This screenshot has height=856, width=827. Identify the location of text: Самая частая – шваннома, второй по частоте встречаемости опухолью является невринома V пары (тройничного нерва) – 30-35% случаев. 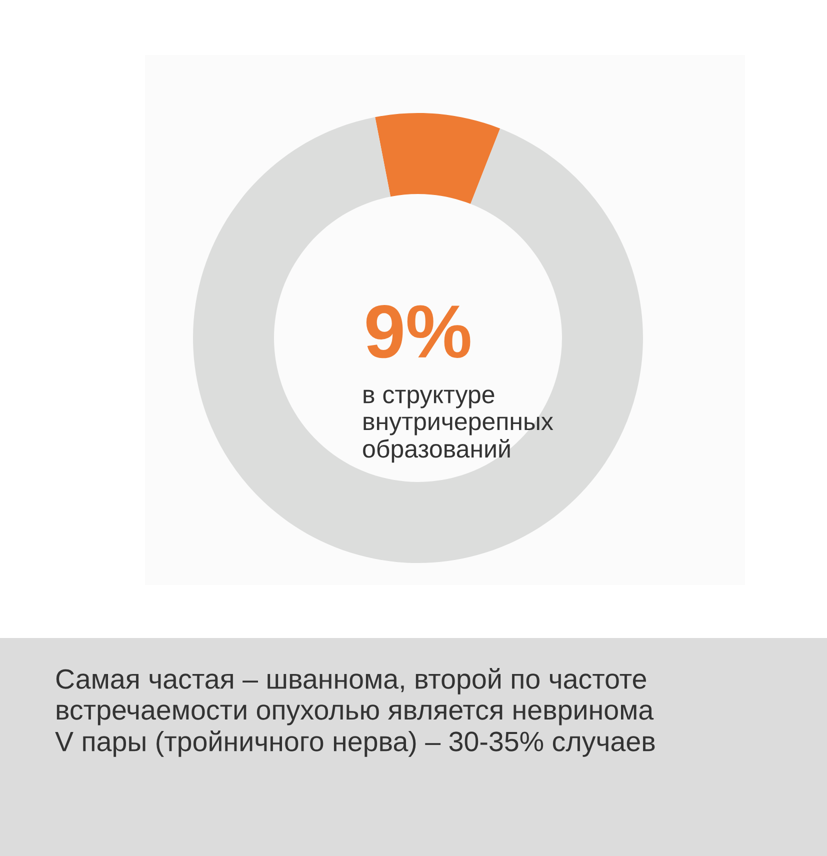
(355, 712).